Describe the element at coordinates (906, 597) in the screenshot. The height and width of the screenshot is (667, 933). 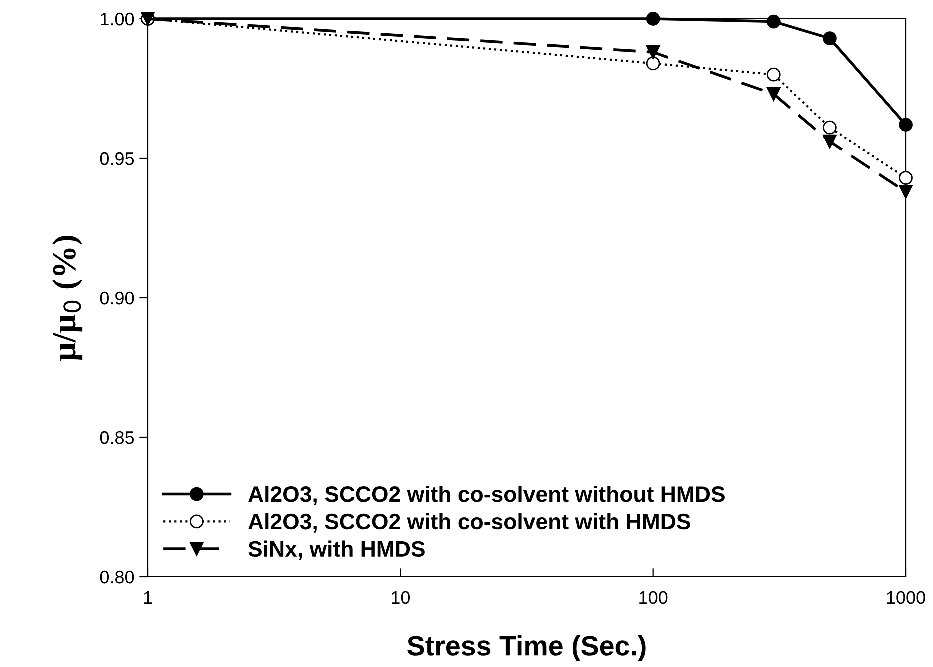
I see `x-tick-label: 1000` at that location.